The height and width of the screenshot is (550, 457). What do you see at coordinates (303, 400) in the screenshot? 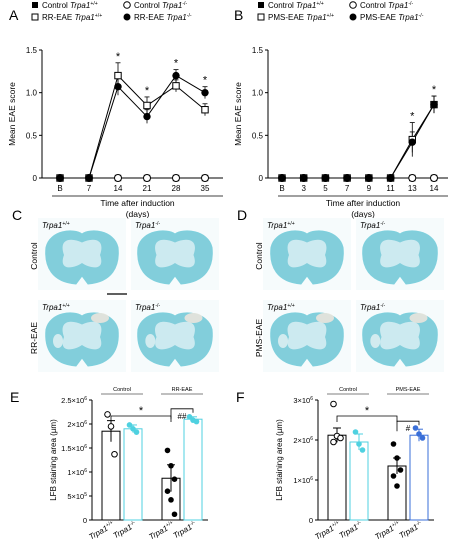
I see `y-tick-label: 3×10⁶` at bounding box center [303, 400].